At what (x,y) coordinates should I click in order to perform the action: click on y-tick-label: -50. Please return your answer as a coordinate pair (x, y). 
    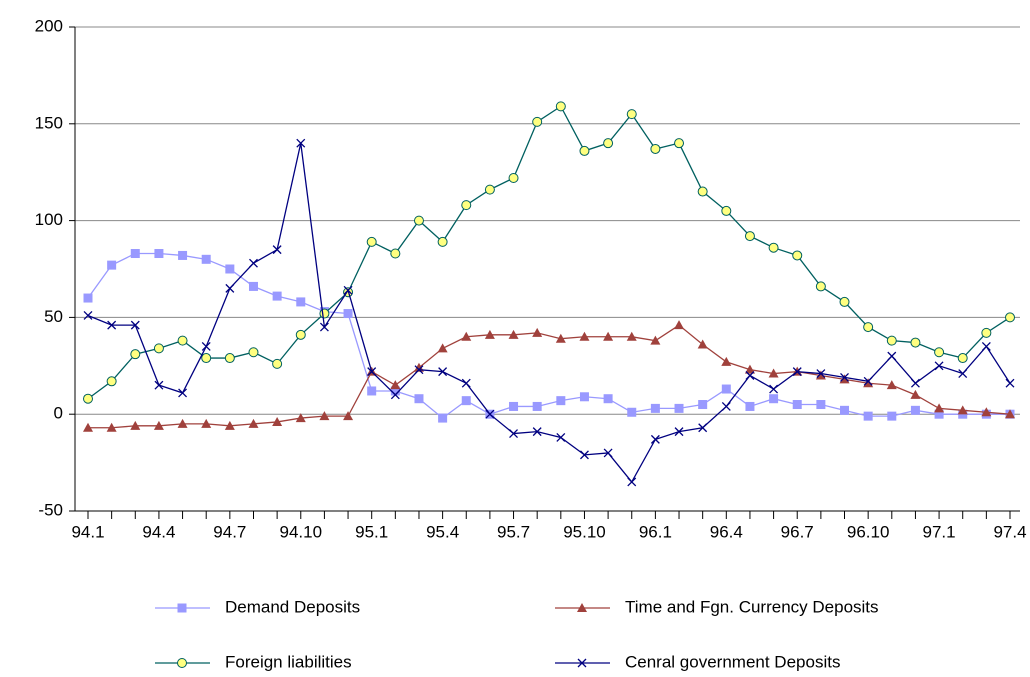
    Looking at the image, I should click on (50, 509).